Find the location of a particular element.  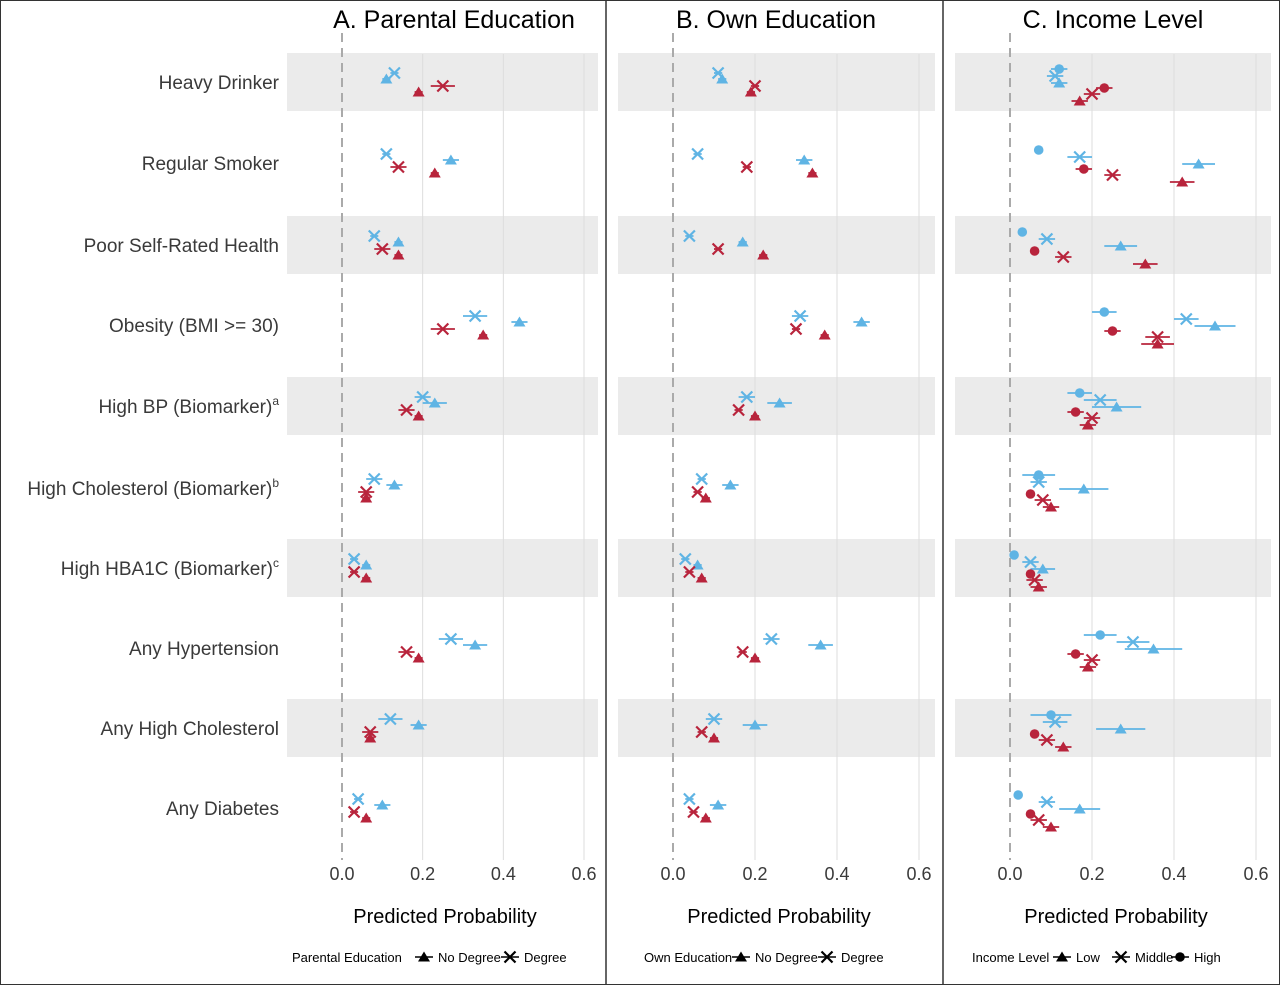

legend-a-title: Parental Education is located at coordinates (347, 957).